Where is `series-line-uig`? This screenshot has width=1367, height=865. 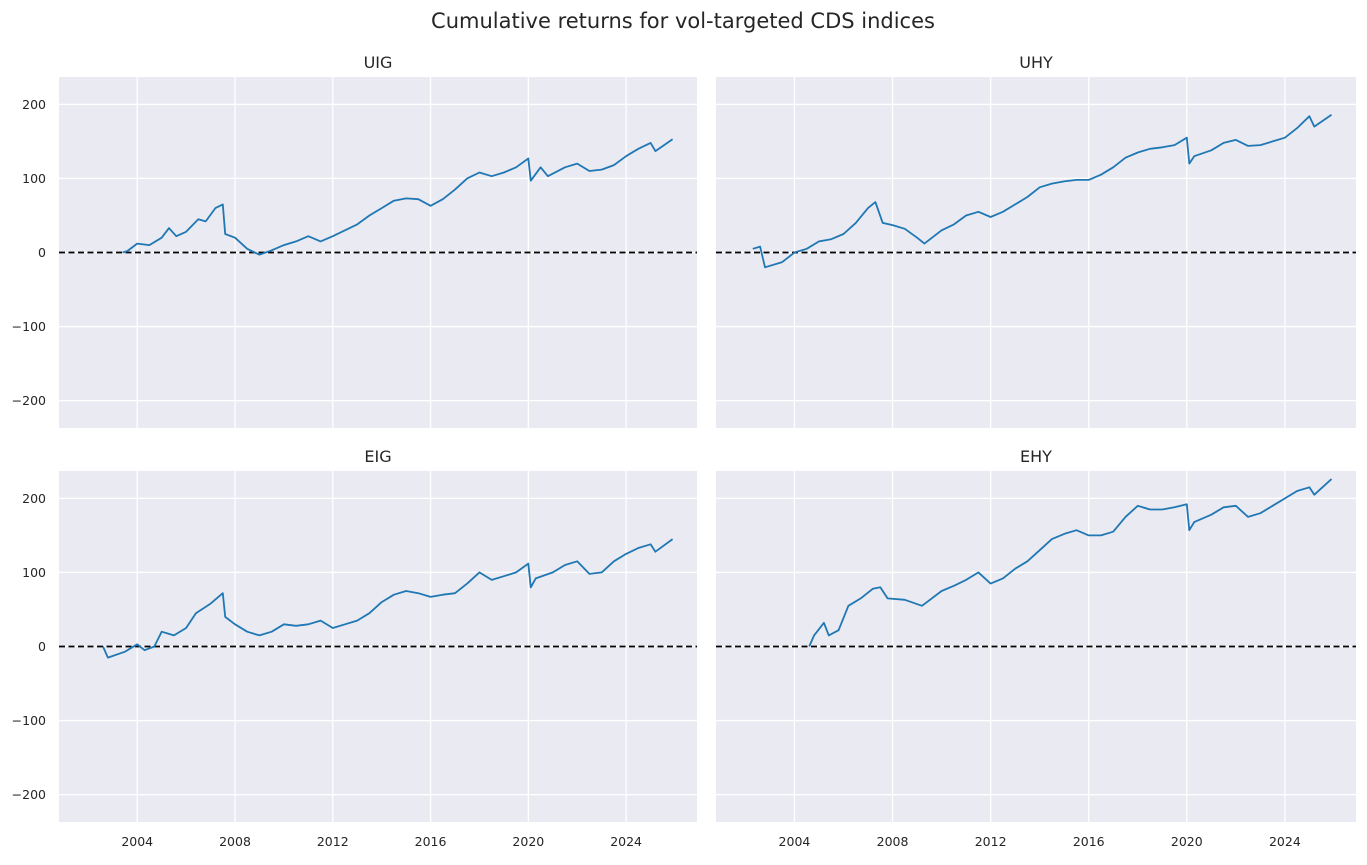 series-line-uig is located at coordinates (398, 197).